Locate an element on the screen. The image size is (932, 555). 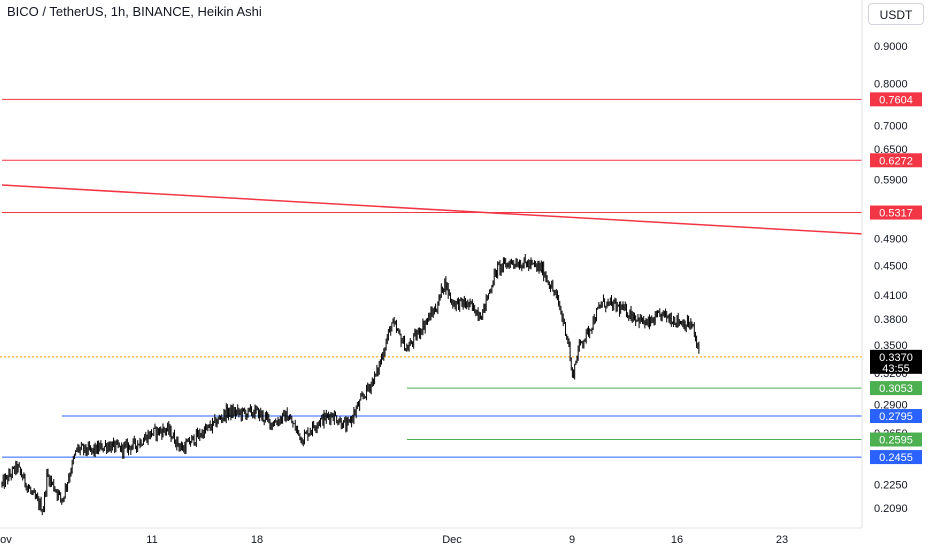
x-tick-label: 11 is located at coordinates (151, 540).